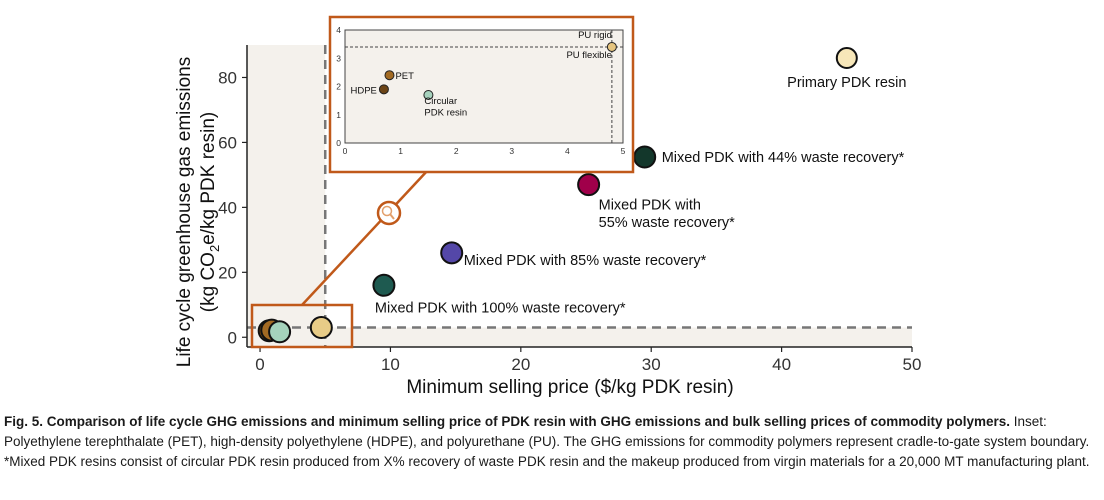 The height and width of the screenshot is (500, 1104). Describe the element at coordinates (484, 86) in the screenshot. I see `inset-plot-area` at that location.